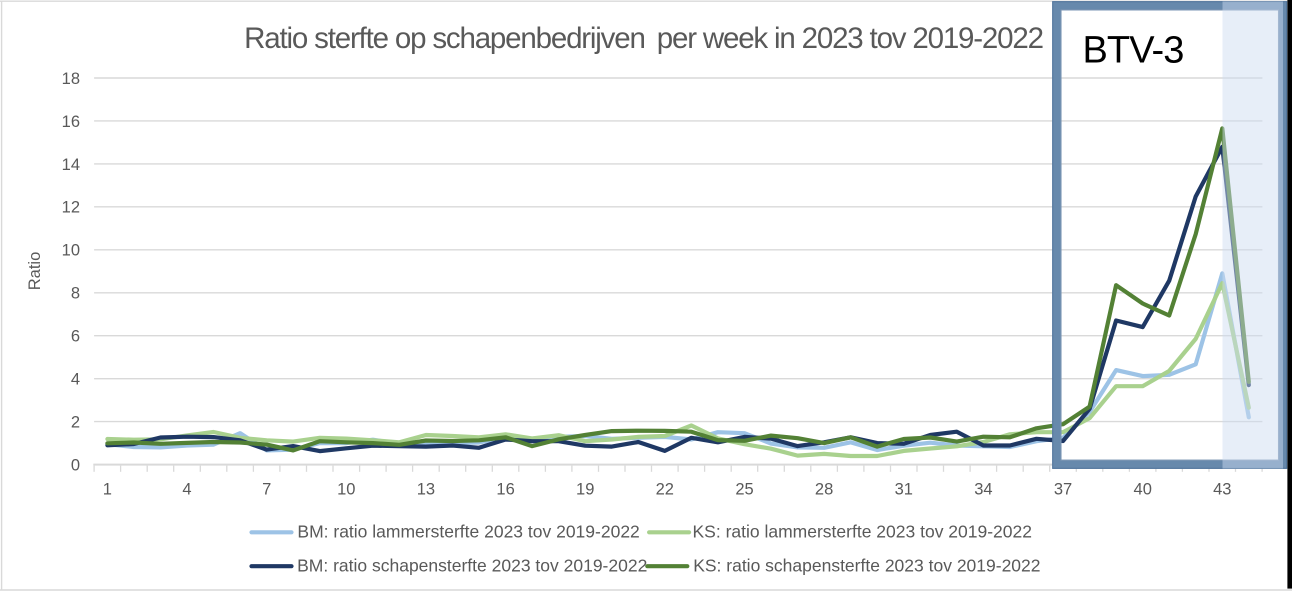 The width and height of the screenshot is (1292, 599). I want to click on svg-text: Ratio, so click(35, 271).